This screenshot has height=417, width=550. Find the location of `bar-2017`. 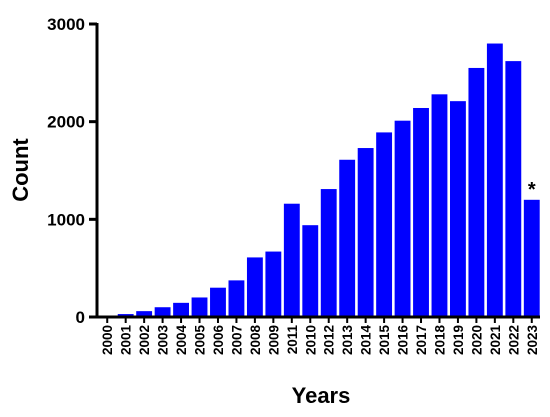

bar-2017 is located at coordinates (421, 212).